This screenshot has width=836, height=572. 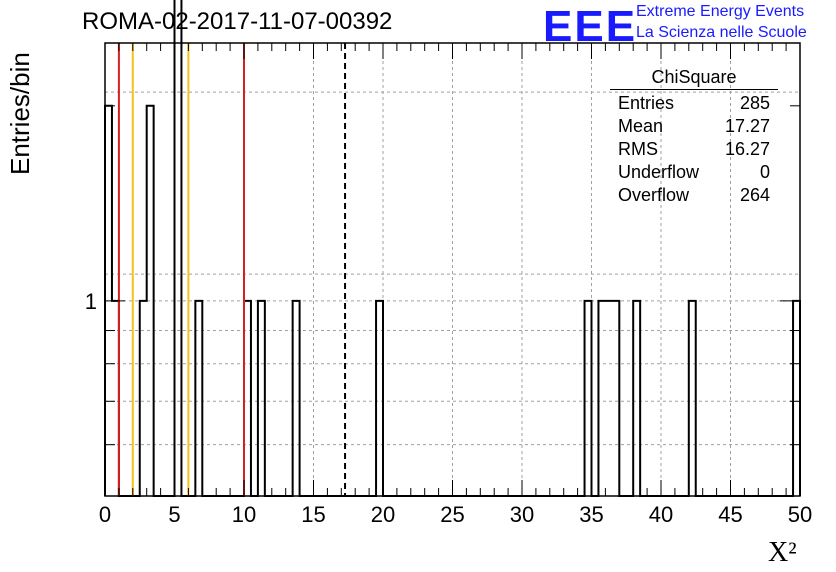 What do you see at coordinates (452, 514) in the screenshot?
I see `x-tick-label: 25` at bounding box center [452, 514].